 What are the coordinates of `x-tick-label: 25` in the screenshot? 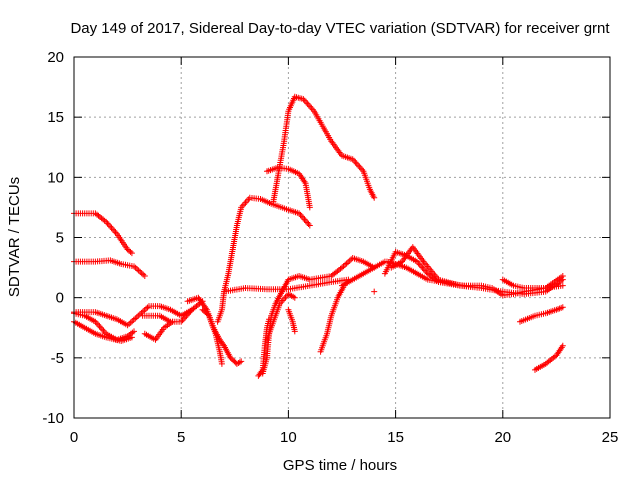 It's located at (610, 437).